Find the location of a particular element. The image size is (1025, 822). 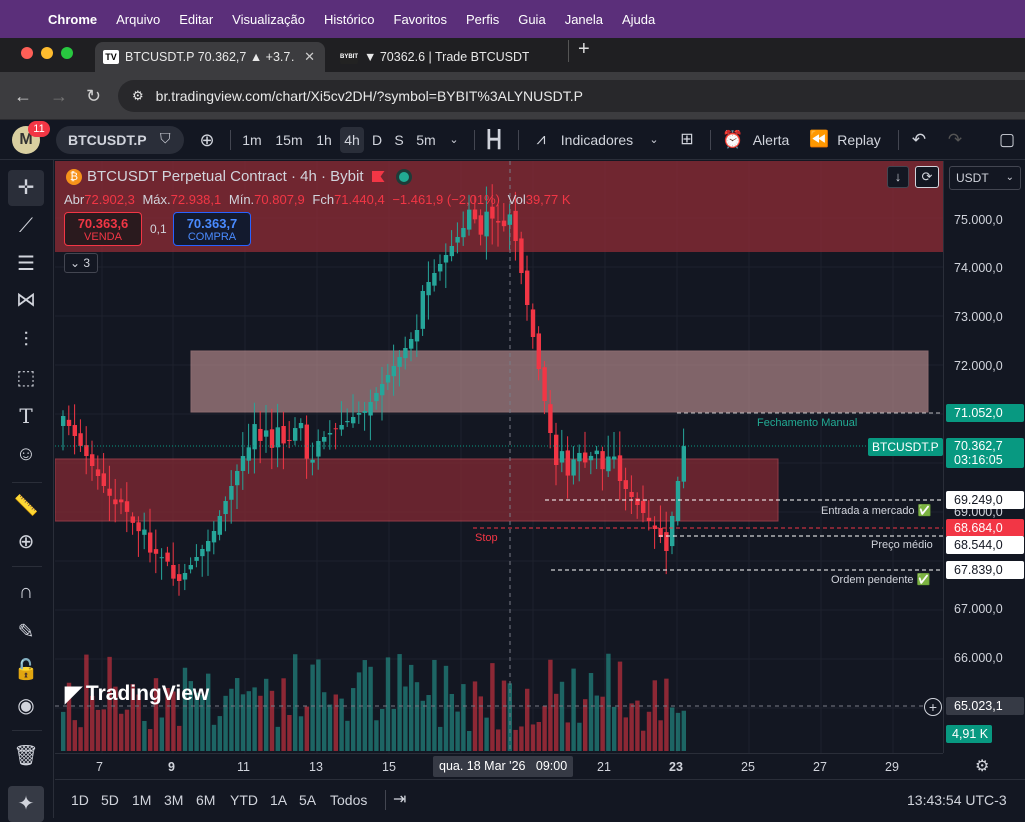

window-minimize-button is located at coordinates (47, 53).